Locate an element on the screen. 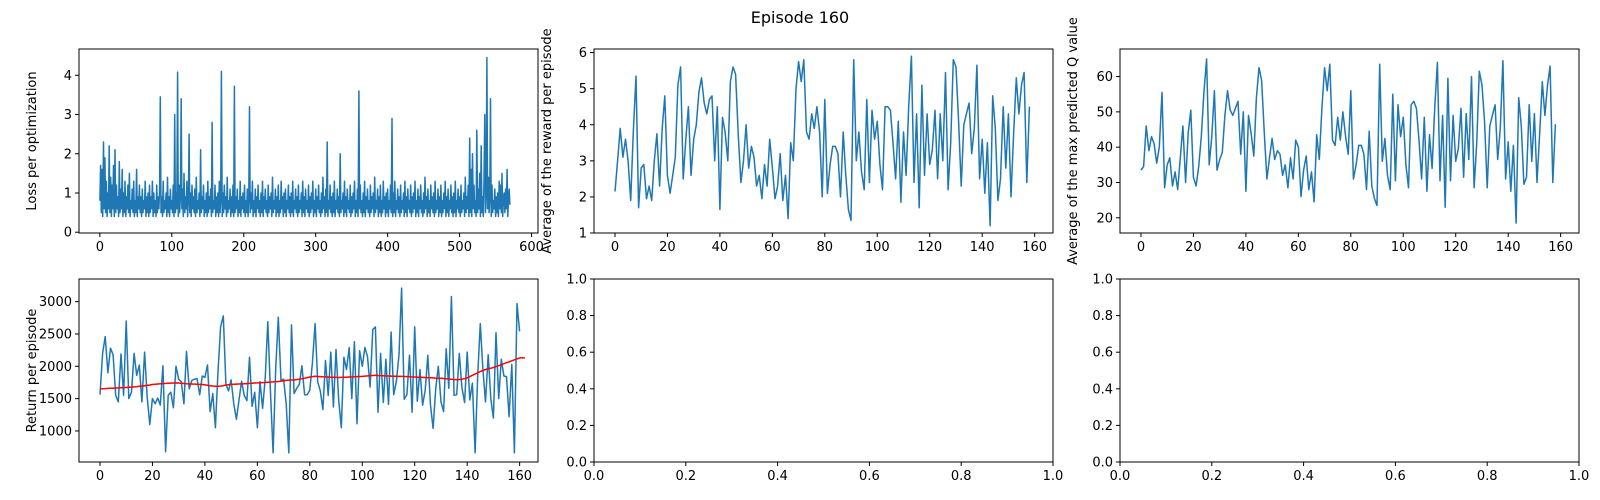  y-tick-label: 2000 is located at coordinates (55, 367).